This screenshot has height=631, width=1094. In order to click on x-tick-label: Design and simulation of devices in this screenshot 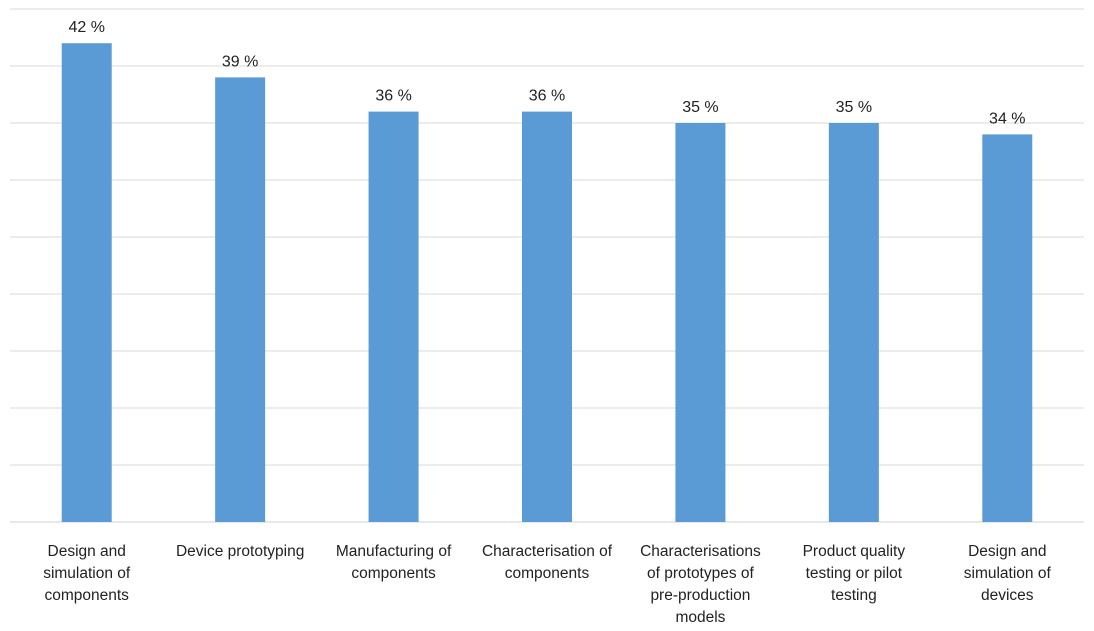, I will do `click(1008, 573)`.